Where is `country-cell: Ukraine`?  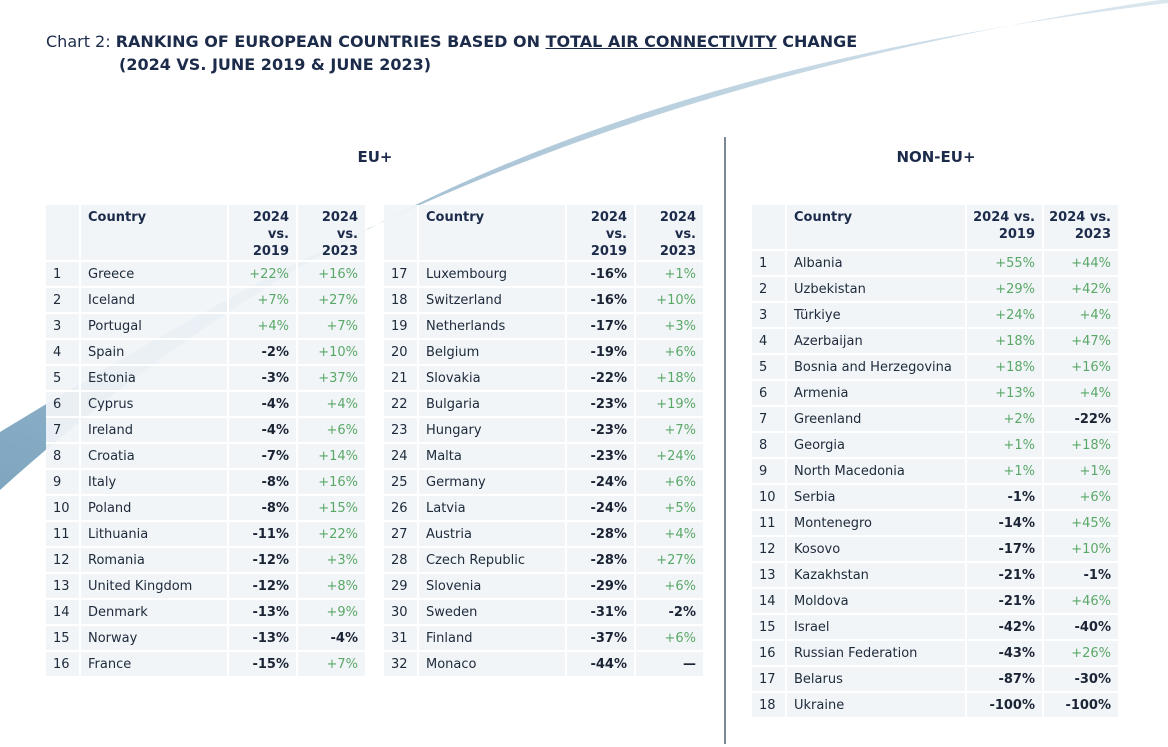
country-cell: Ukraine is located at coordinates (877, 706).